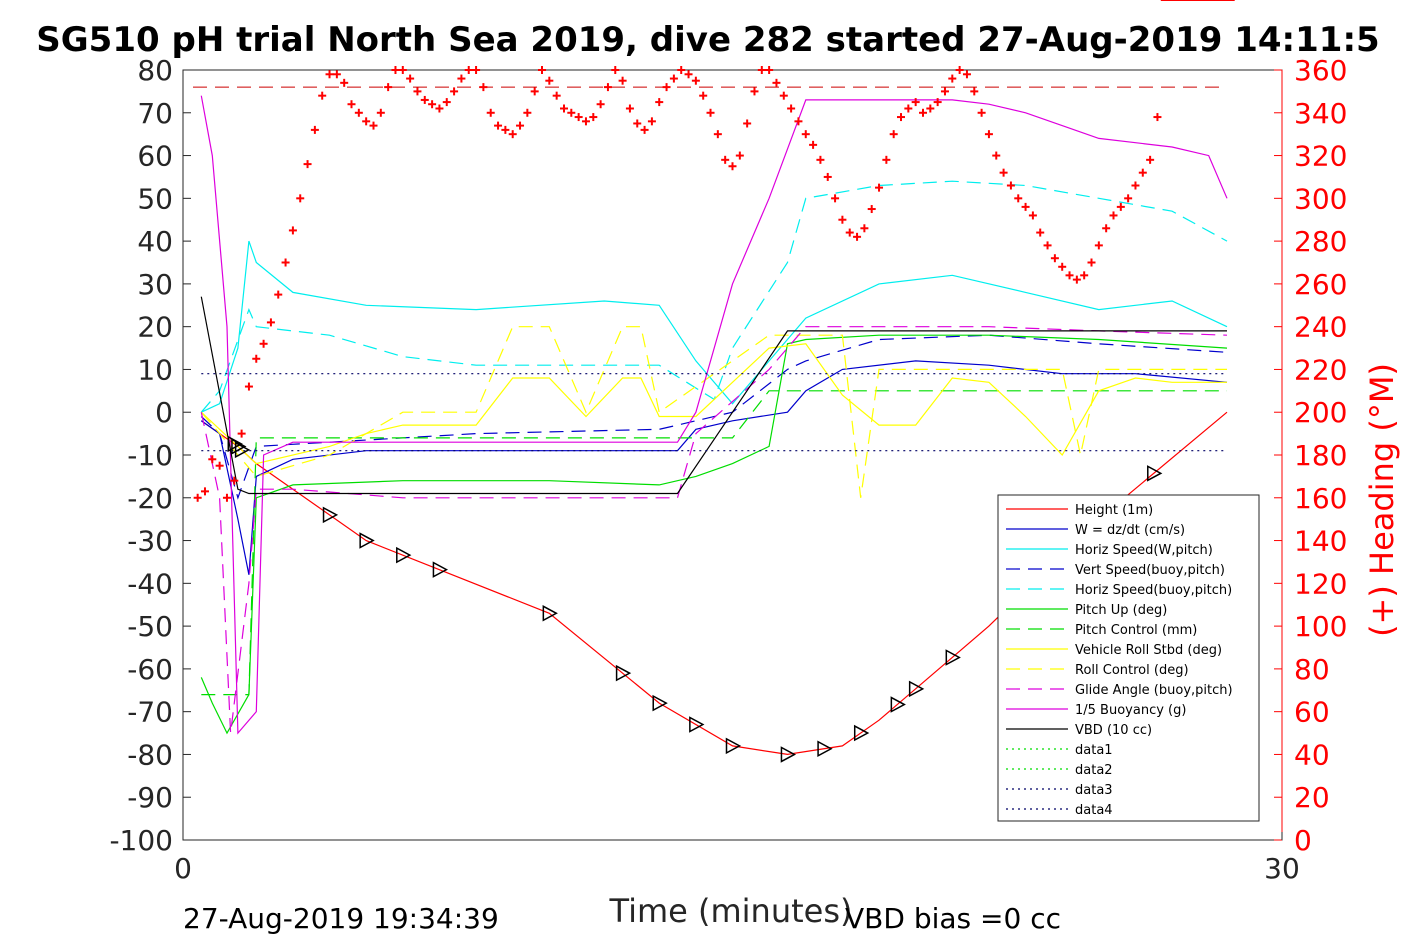  What do you see at coordinates (155, 369) in the screenshot?
I see `left-tick-label: 10` at bounding box center [155, 369].